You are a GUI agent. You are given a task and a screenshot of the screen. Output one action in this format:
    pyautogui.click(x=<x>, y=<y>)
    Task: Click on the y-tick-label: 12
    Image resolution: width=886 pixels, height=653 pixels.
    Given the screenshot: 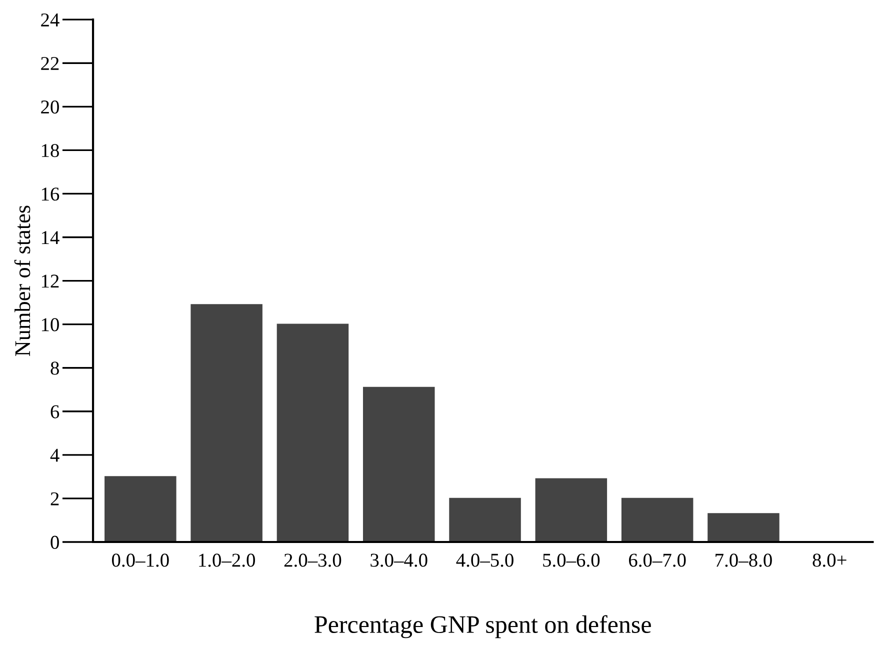 What is the action you would take?
    pyautogui.click(x=50, y=281)
    